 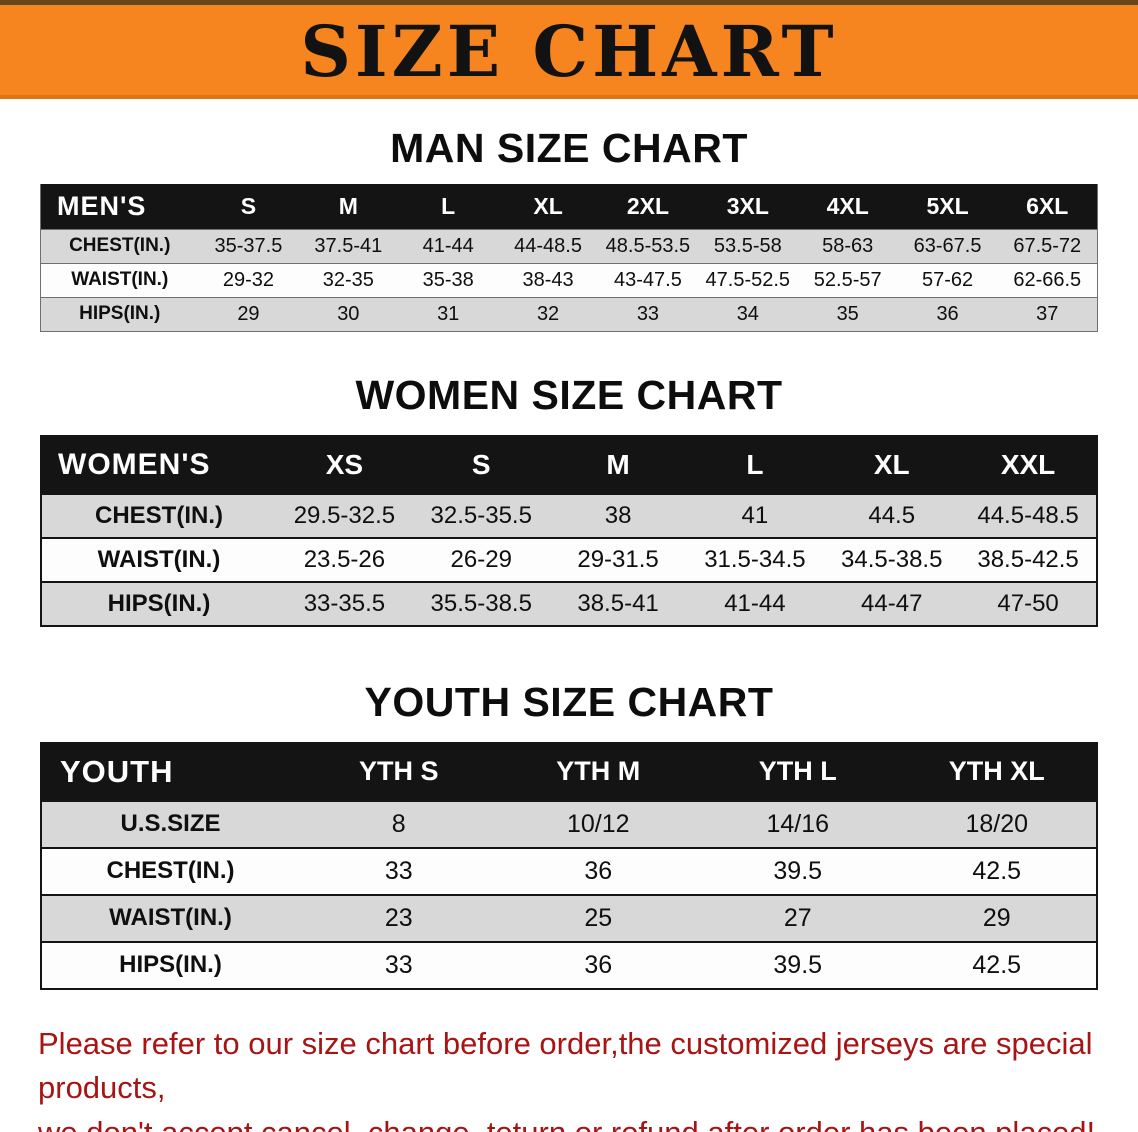 I want to click on table-title-cell: WOMEN'S, so click(x=158, y=464).